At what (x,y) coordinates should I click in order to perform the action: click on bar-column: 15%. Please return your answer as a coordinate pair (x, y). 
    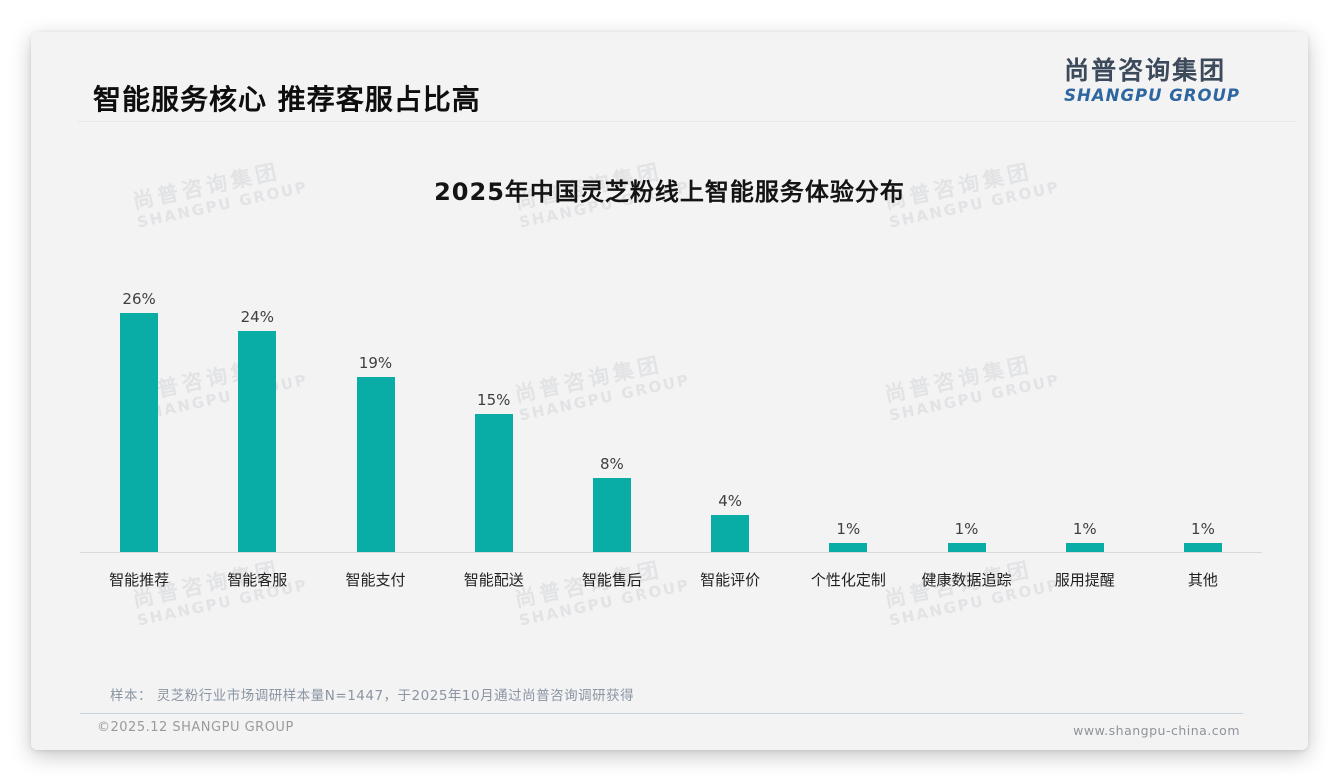
    Looking at the image, I should click on (494, 471).